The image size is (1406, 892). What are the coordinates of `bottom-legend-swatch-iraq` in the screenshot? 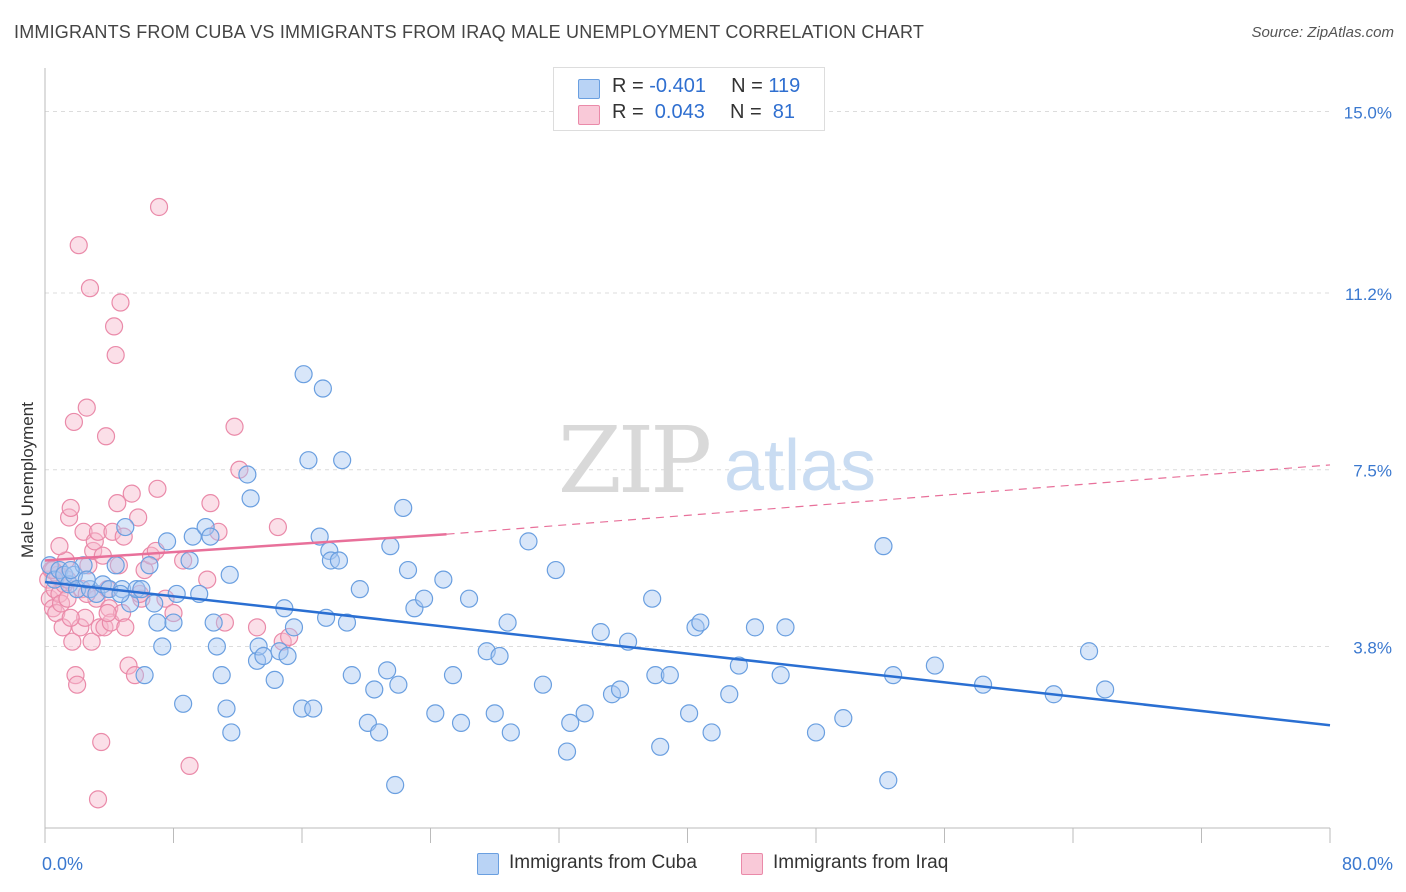 It's located at (752, 864).